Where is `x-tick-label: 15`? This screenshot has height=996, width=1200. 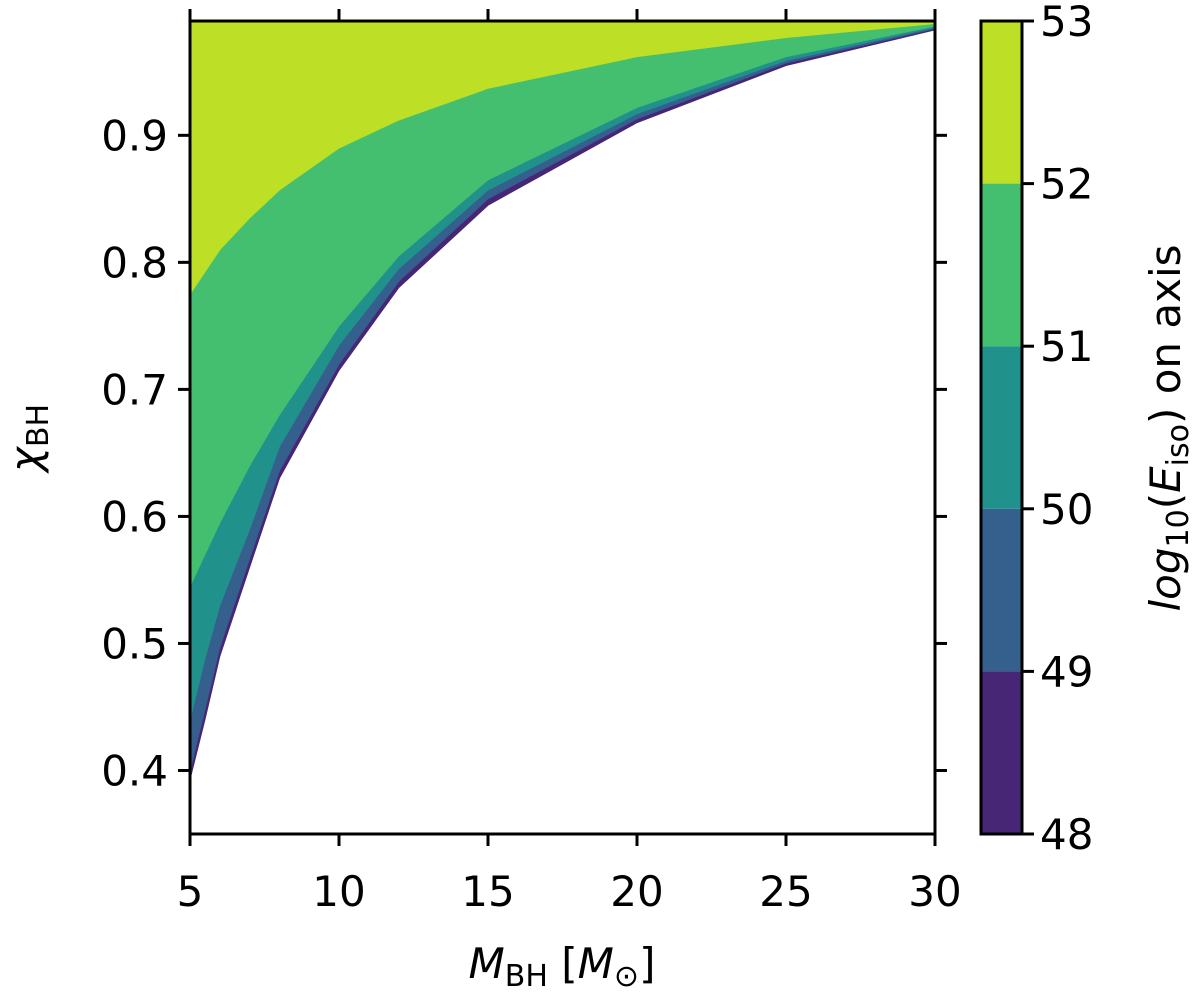 x-tick-label: 15 is located at coordinates (487, 891).